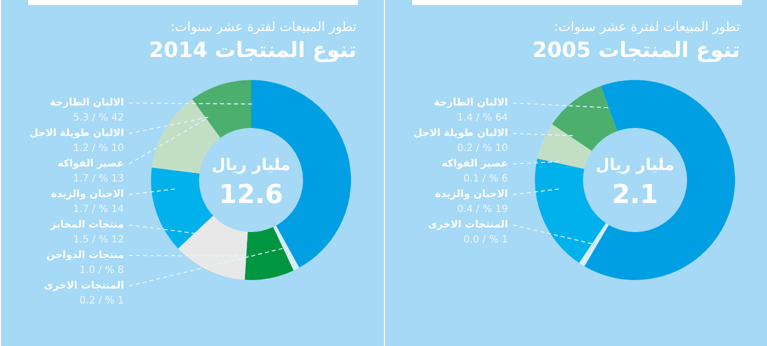 This screenshot has width=767, height=346. I want to click on data-label: 0.1 / % 6, so click(485, 179).